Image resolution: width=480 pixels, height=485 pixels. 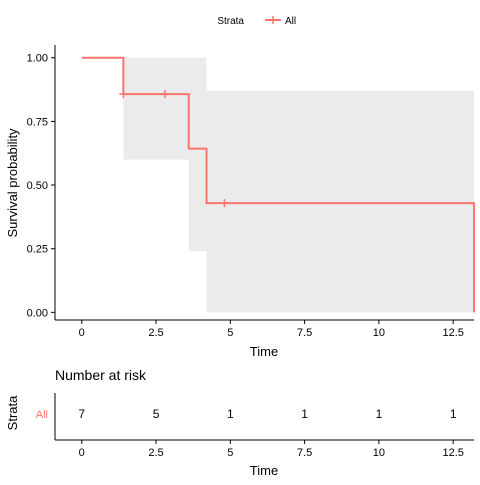 I want to click on legend-entry-label: All, so click(x=290, y=21).